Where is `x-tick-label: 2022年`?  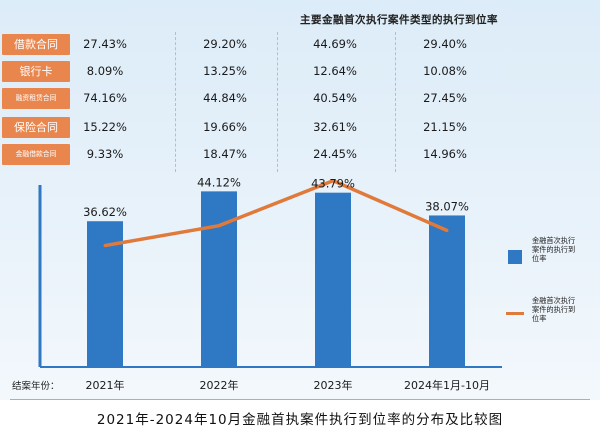
x-tick-label: 2022年 is located at coordinates (219, 385).